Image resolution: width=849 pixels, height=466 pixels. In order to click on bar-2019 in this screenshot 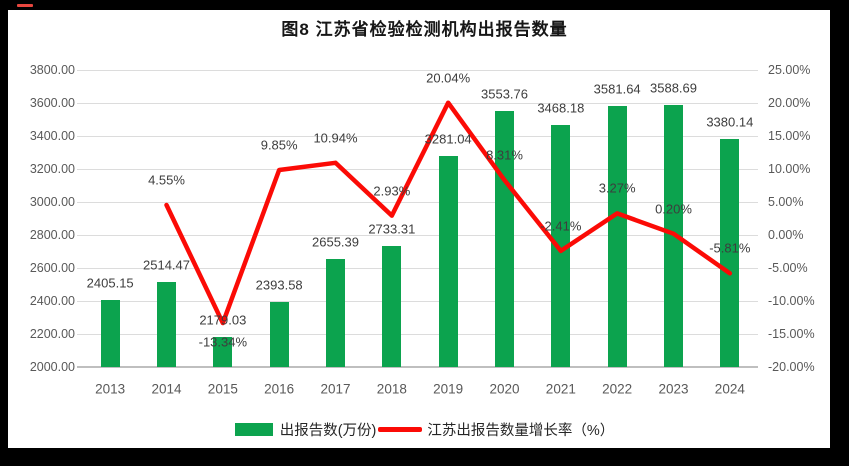, I will do `click(448, 261)`.